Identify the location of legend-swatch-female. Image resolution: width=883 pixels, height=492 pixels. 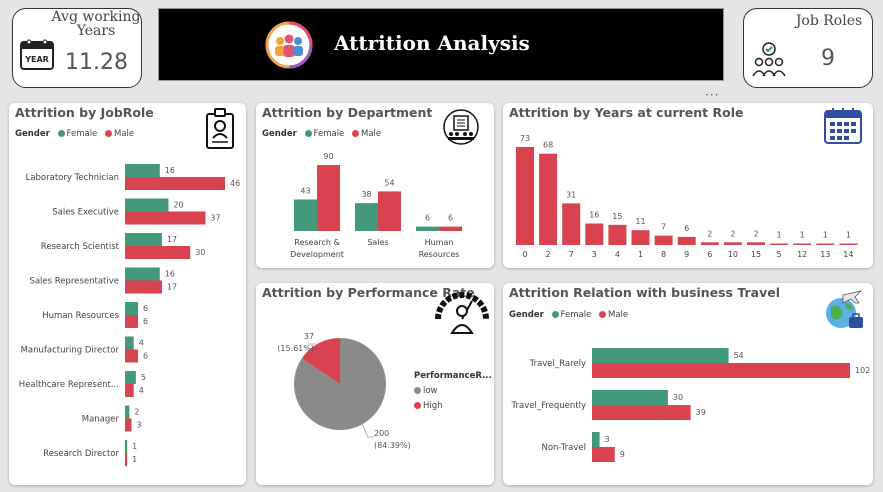
(308, 133).